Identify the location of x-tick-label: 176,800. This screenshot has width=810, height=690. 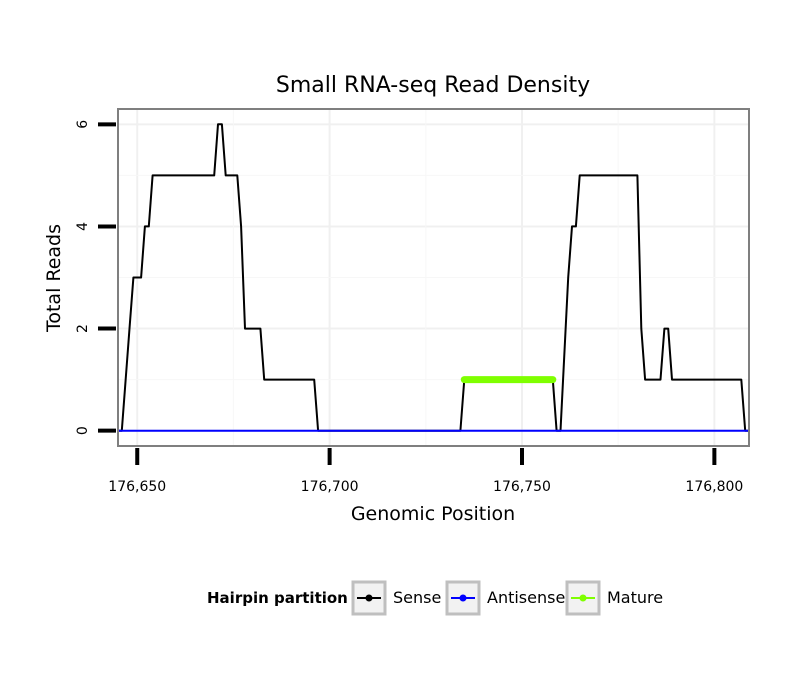
(714, 487).